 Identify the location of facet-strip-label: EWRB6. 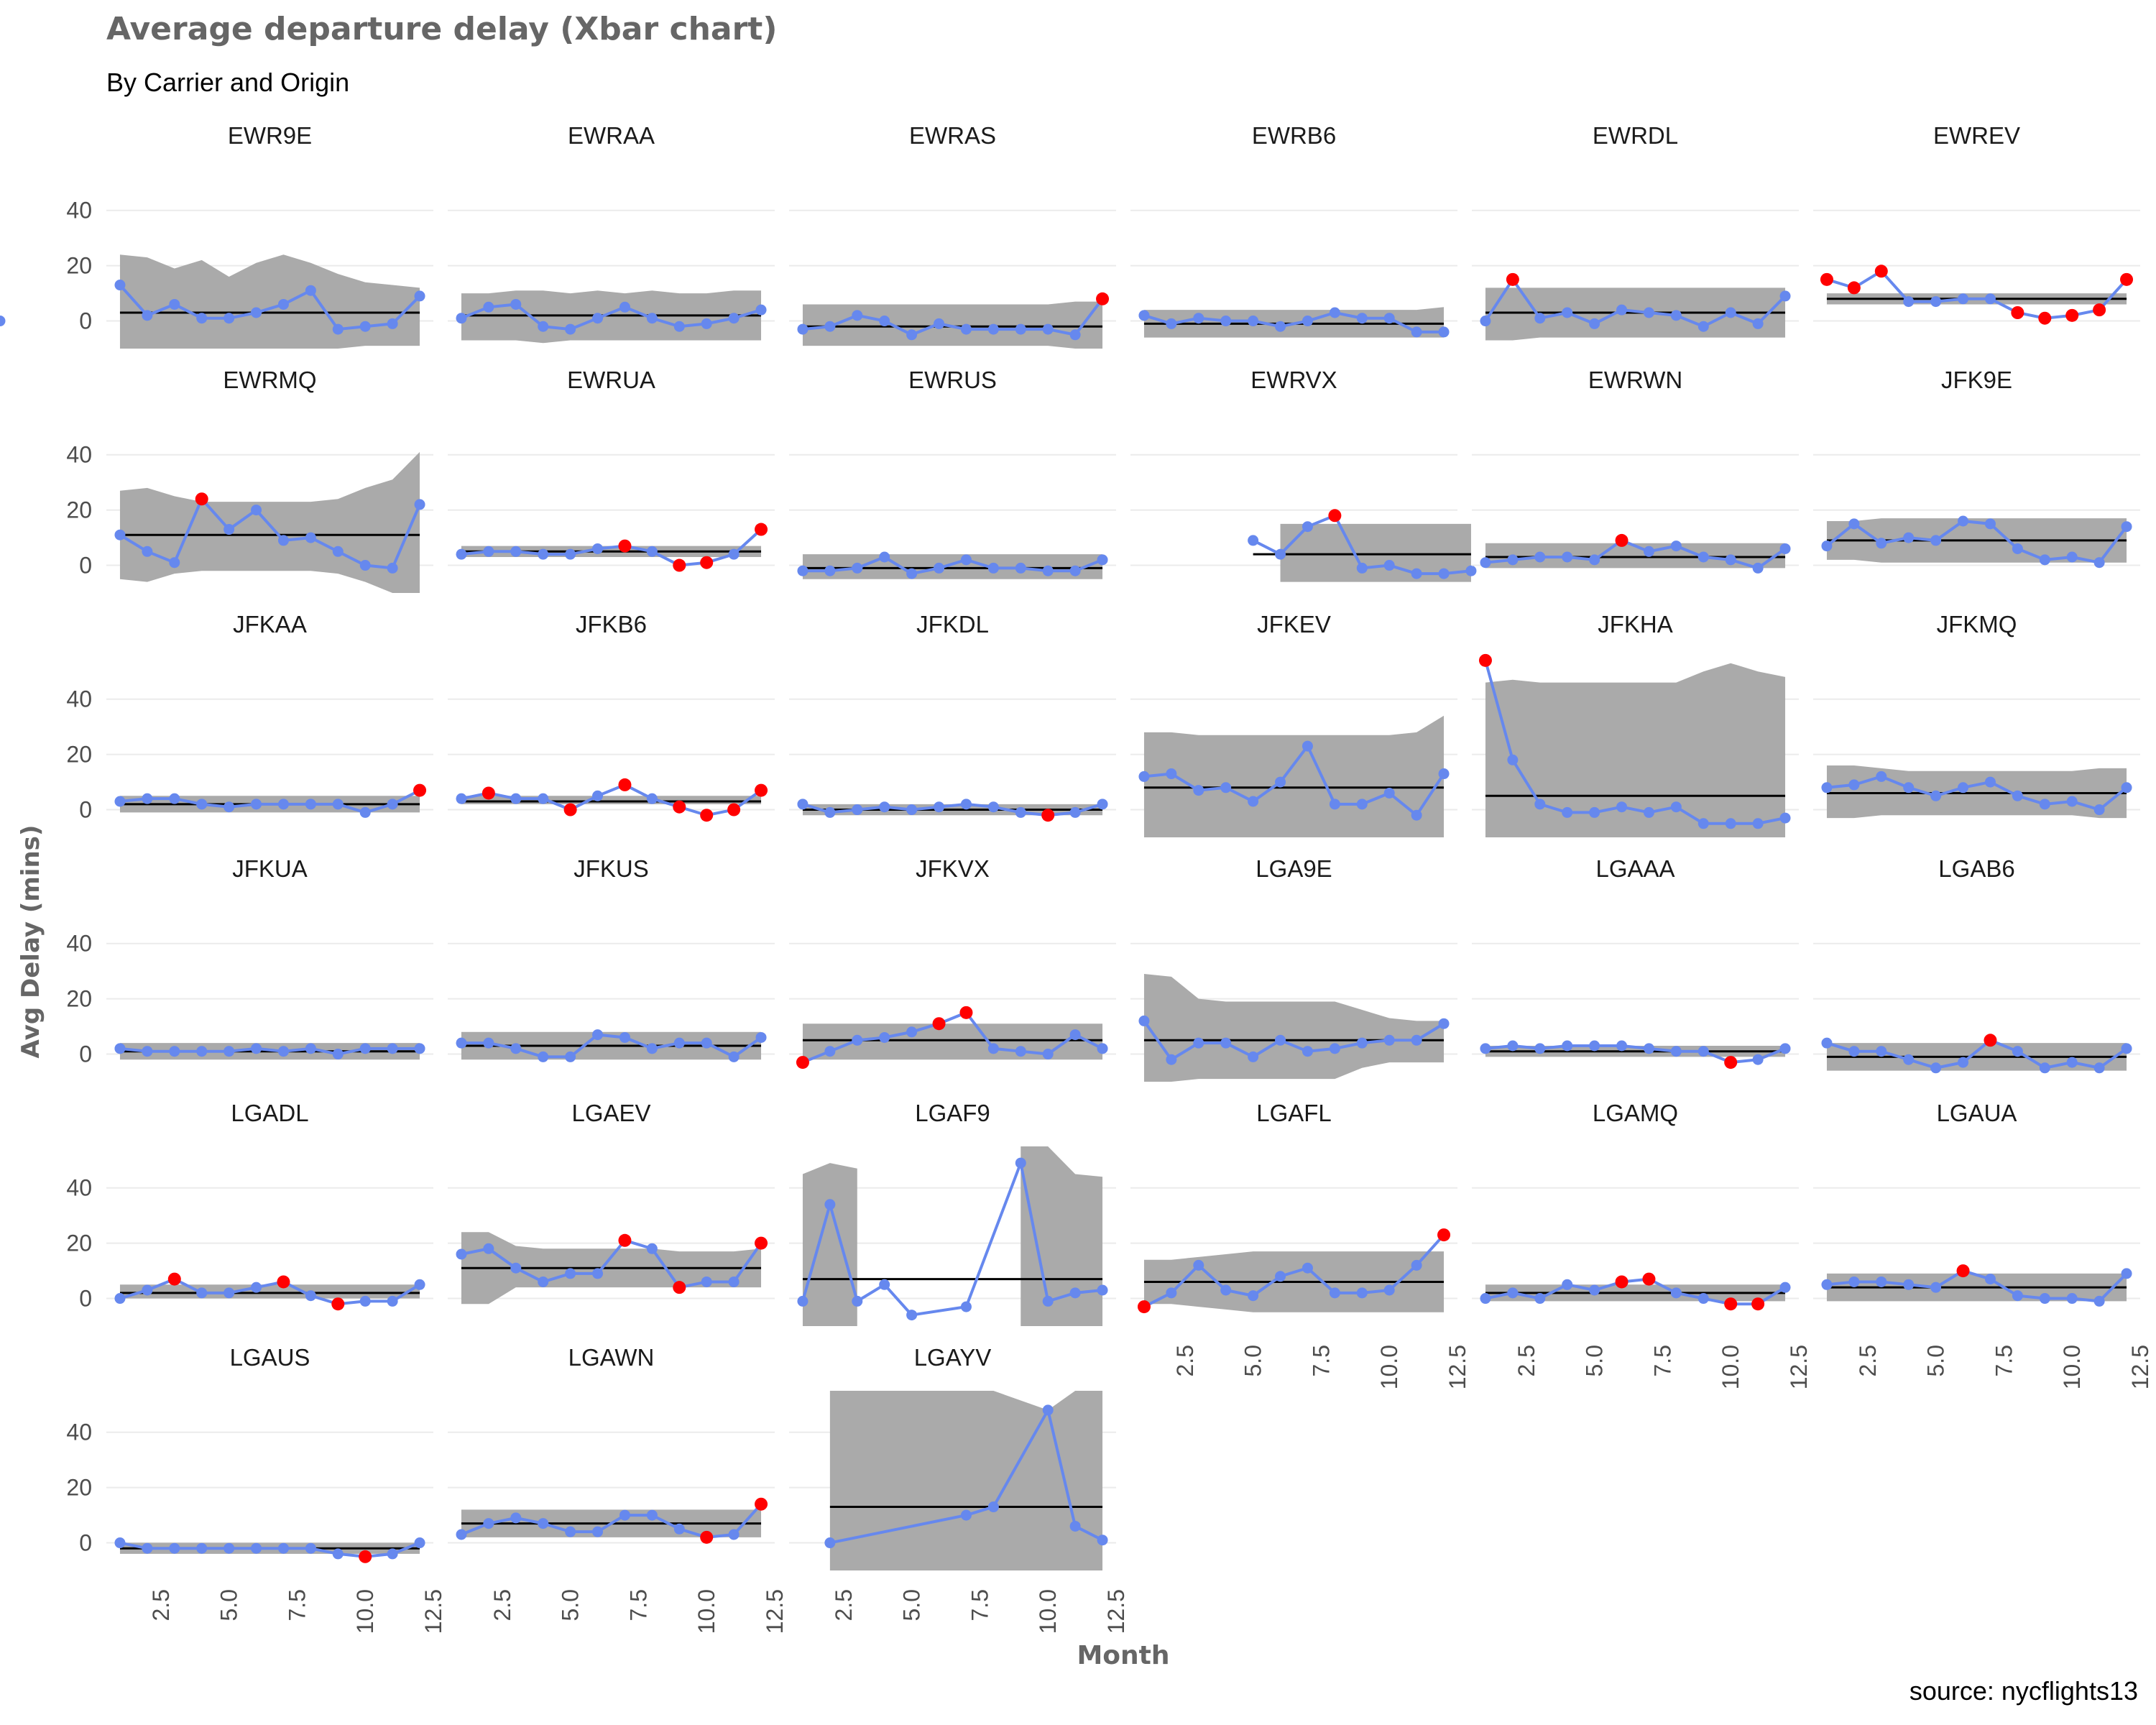
(1294, 135).